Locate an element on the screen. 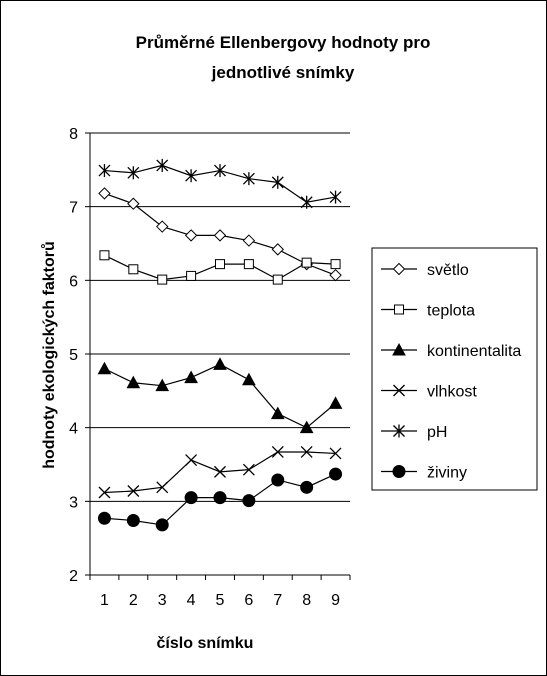 This screenshot has width=547, height=676. y-tick-label: 7 is located at coordinates (73, 208).